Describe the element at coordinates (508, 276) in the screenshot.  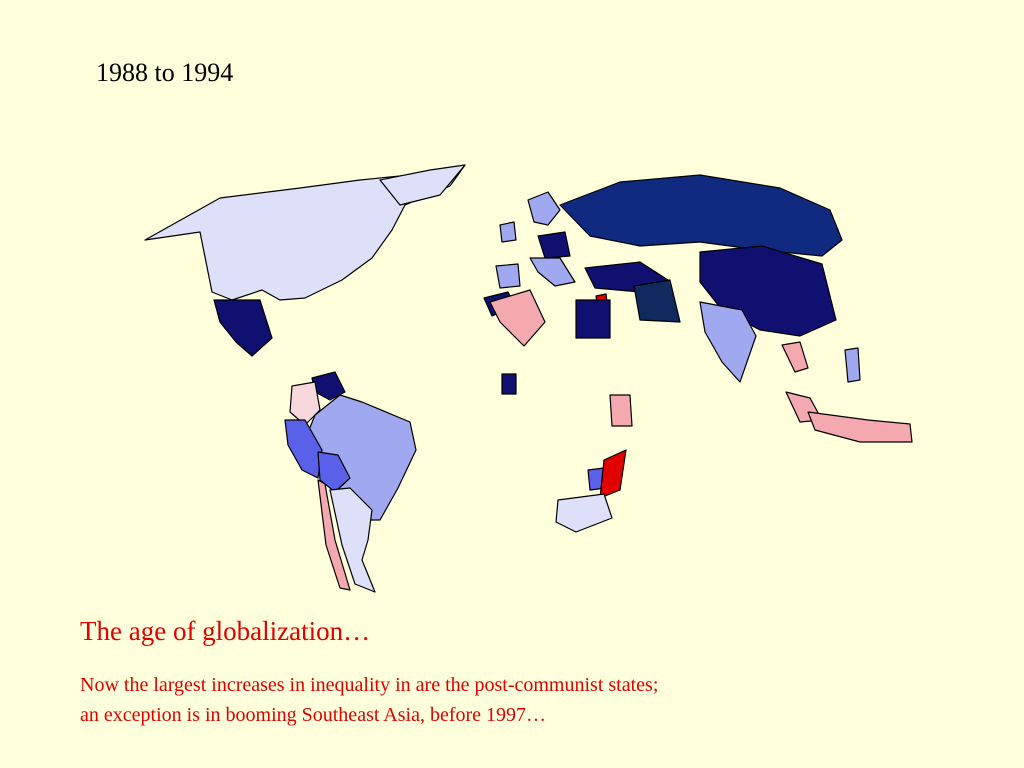
I see `spain` at that location.